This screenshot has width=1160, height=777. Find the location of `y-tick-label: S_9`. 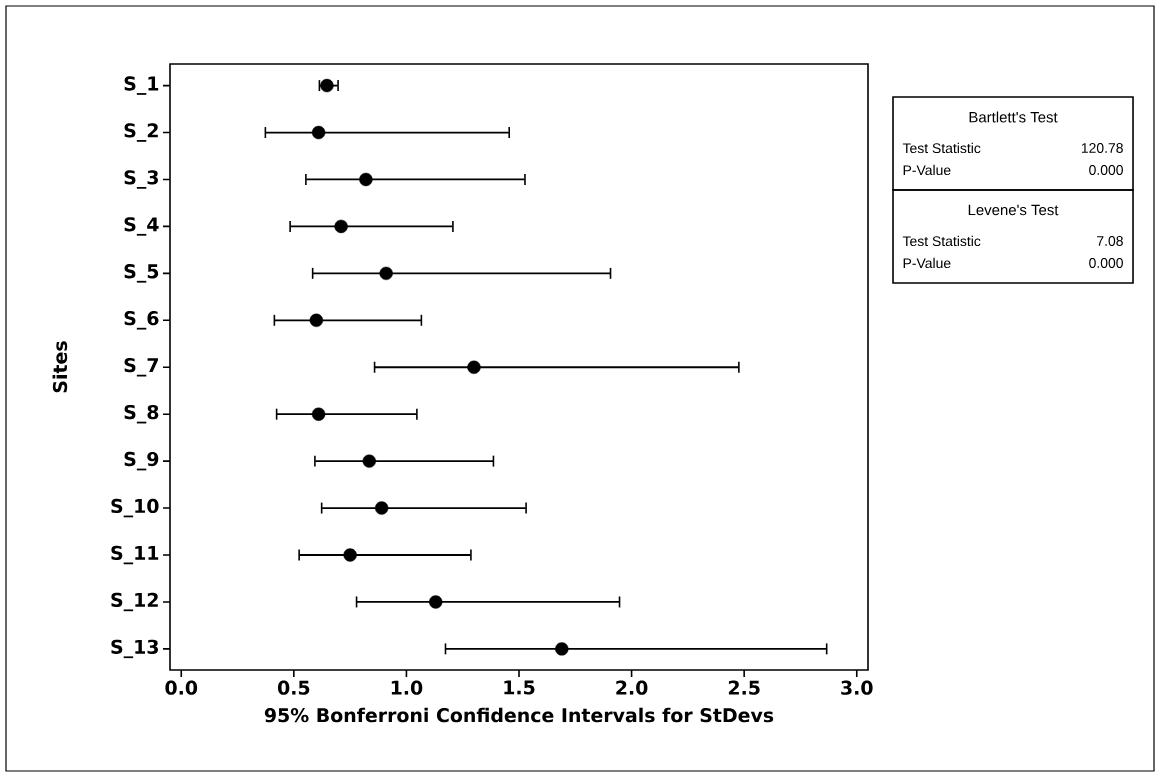

y-tick-label: S_9 is located at coordinates (141, 461).